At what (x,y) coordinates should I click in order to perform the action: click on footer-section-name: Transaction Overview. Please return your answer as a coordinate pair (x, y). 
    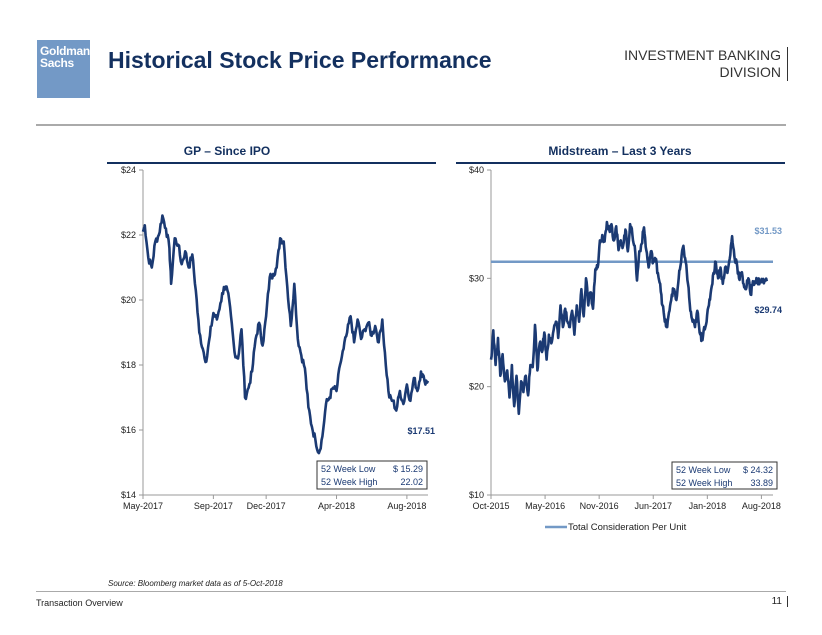
    Looking at the image, I should click on (79, 603).